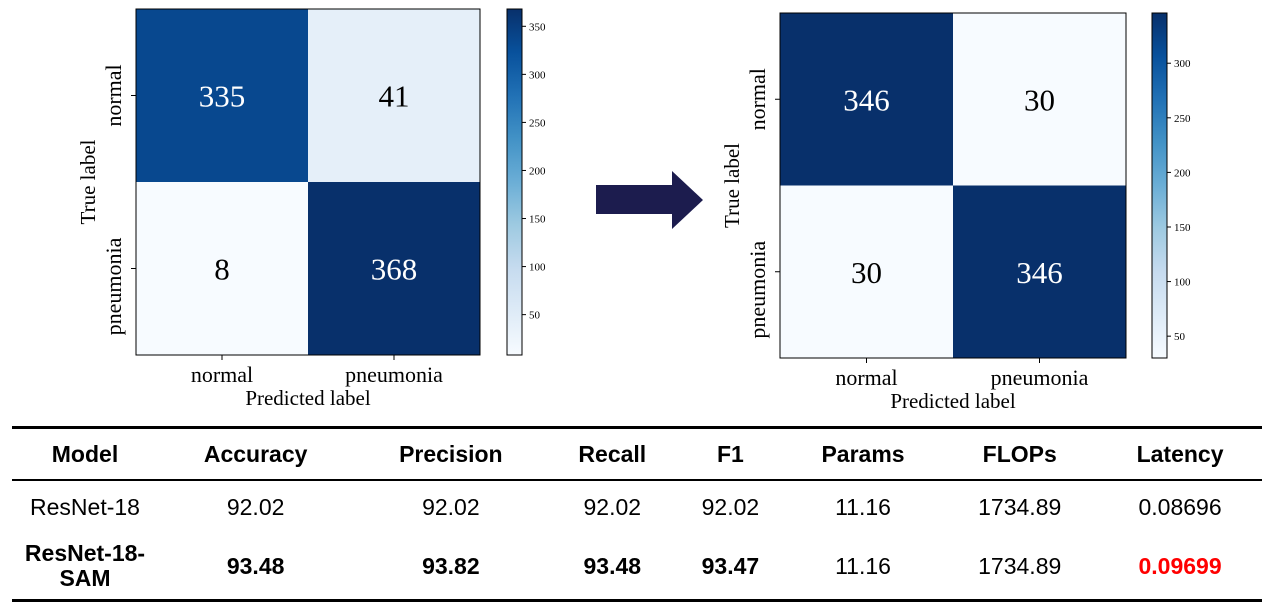 The image size is (1275, 606). I want to click on cell-model: ResNet-18-SAM, so click(85, 565).